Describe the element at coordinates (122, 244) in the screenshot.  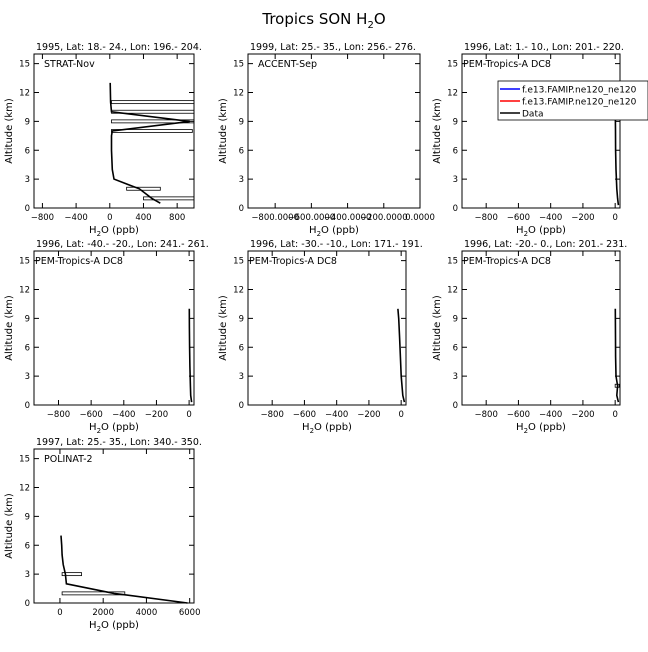
I see `panel-header: 1996, Lat: -40.- -20., Lon: 241.- 261.` at that location.